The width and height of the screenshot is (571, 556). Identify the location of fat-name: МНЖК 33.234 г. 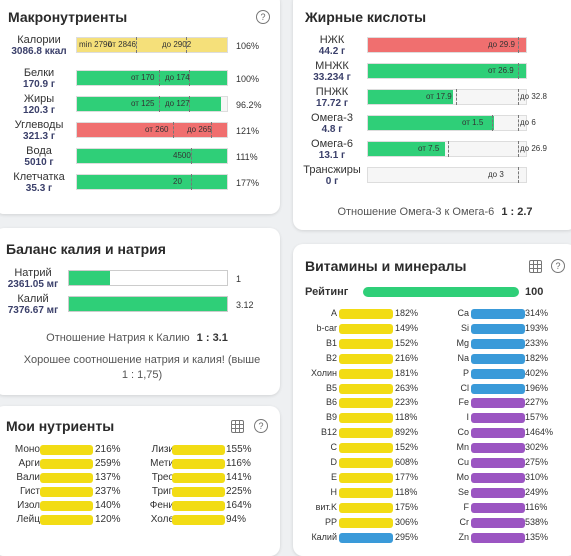
(332, 72).